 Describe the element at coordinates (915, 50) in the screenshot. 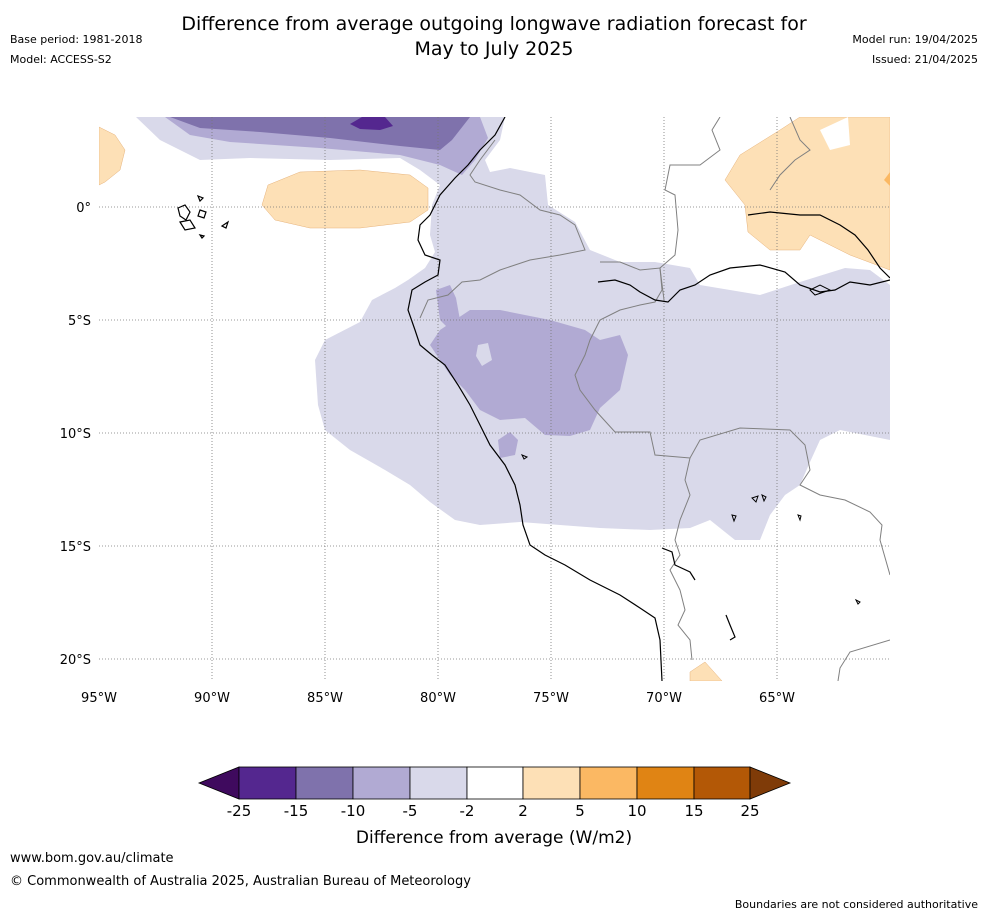

I see `header-right: Model run: 19/04/2025 Issued: 21/04/2025` at that location.